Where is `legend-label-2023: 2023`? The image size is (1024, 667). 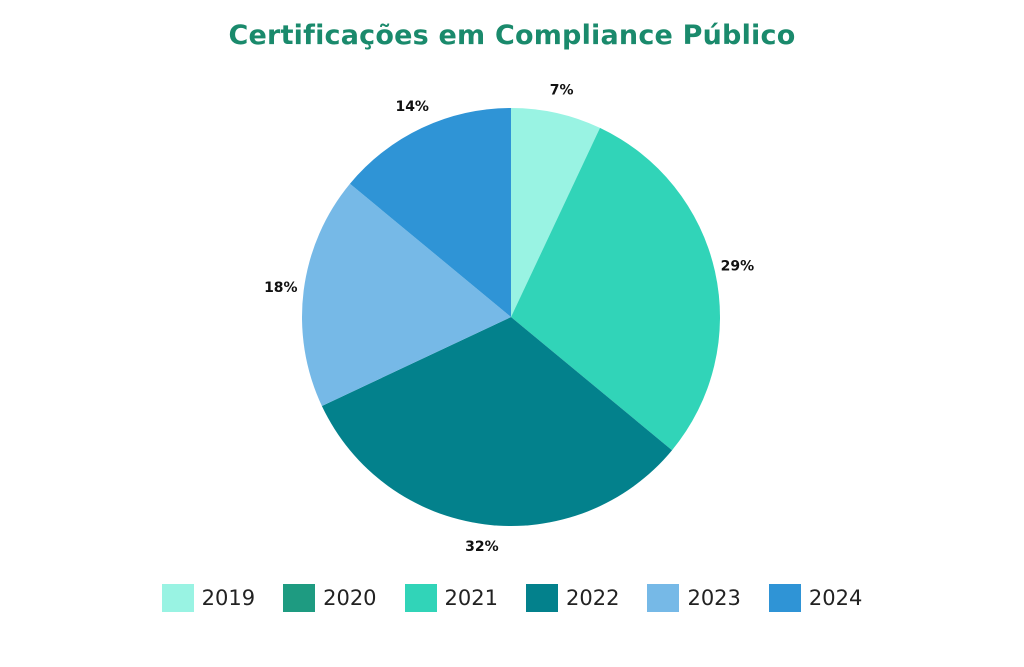 legend-label-2023: 2023 is located at coordinates (714, 598).